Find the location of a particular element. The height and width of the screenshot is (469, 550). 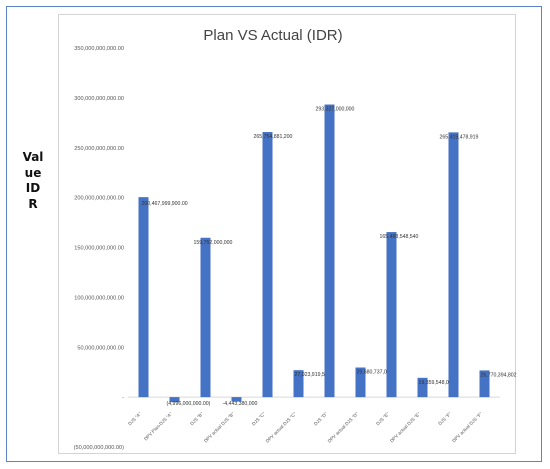

data-label: 26,770,394,802 is located at coordinates (499, 375).